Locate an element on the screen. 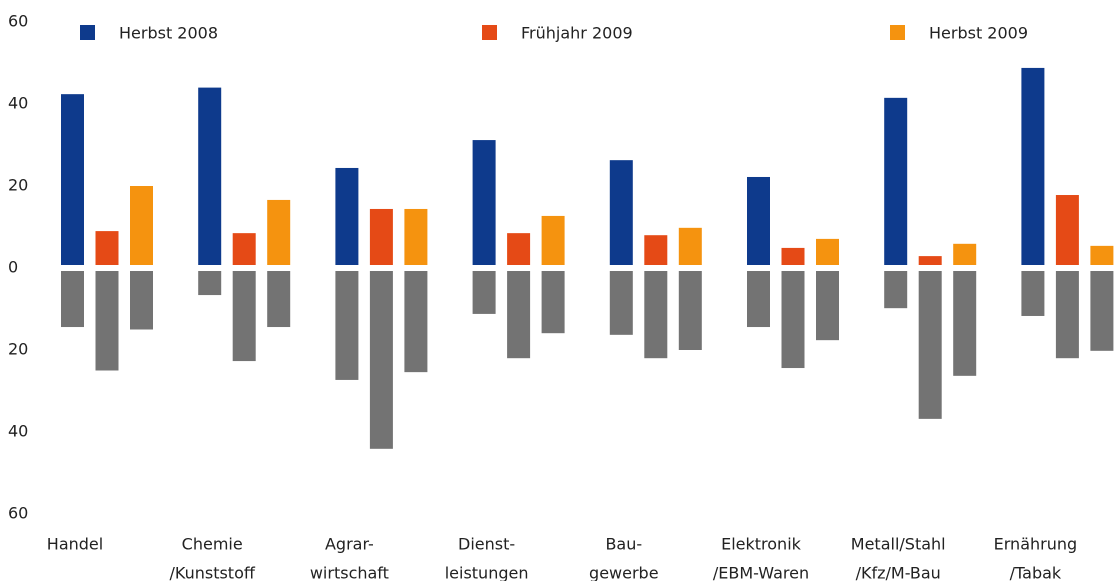 This screenshot has width=1115, height=581. x-tick-label: Elektronik is located at coordinates (761, 544).